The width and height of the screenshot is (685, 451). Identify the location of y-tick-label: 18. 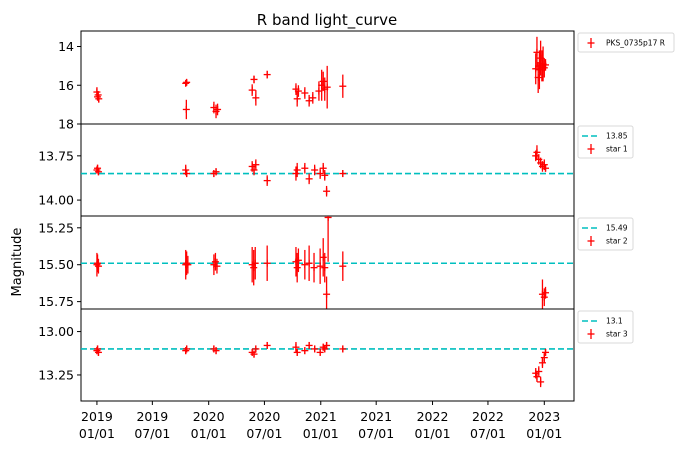
(66, 124).